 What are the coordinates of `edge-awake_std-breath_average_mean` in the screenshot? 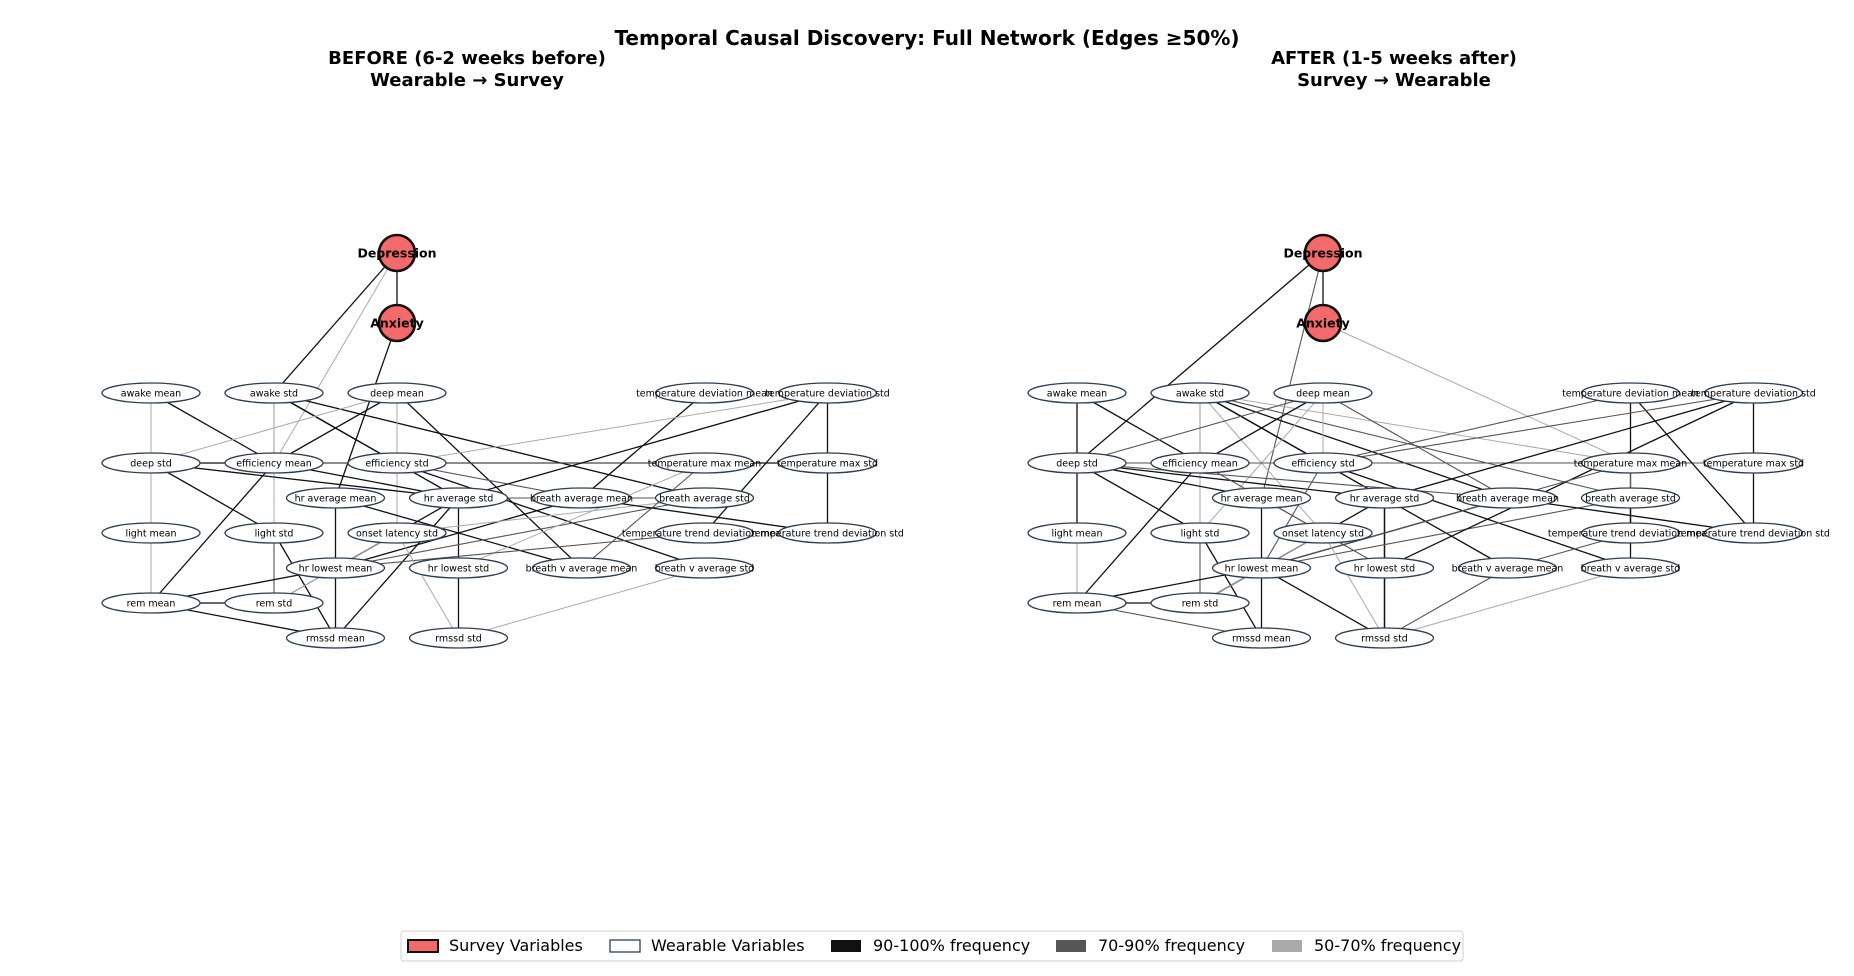 It's located at (1353, 445).